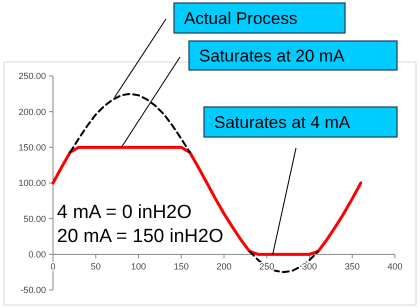 This screenshot has height=308, width=420. Describe the element at coordinates (32, 183) in the screenshot. I see `y-tick-label: 100.00` at that location.